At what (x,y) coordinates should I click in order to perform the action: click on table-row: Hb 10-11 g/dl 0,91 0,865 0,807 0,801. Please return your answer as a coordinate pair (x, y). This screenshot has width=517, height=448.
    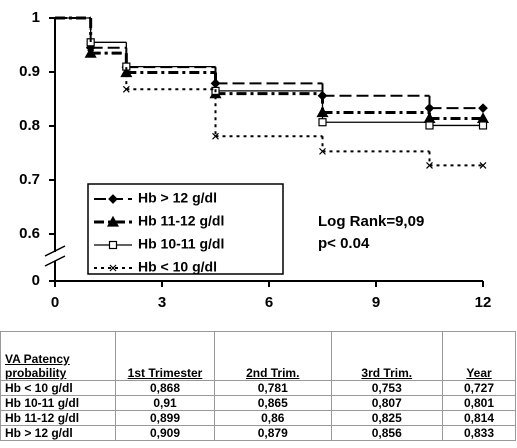
    Looking at the image, I should click on (258, 403).